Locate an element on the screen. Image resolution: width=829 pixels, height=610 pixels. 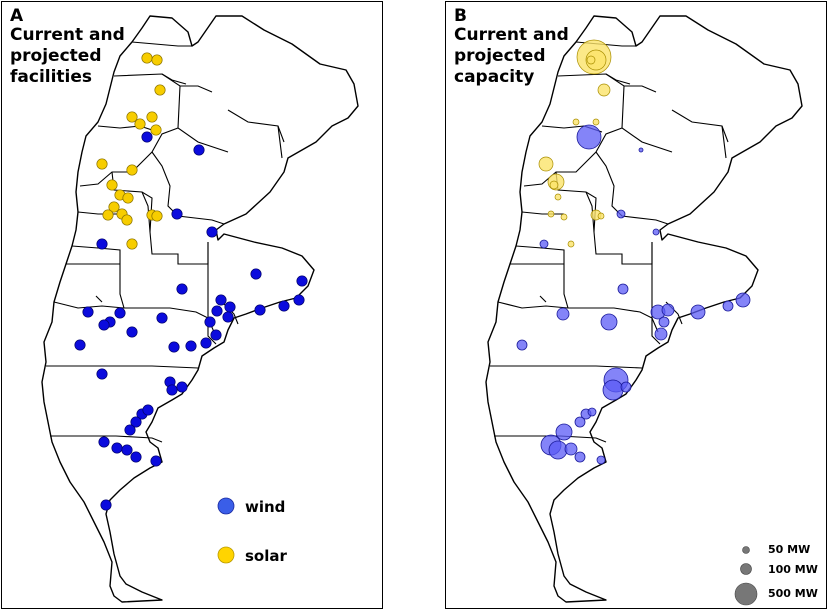
size-50-marker is located at coordinates (746, 550).